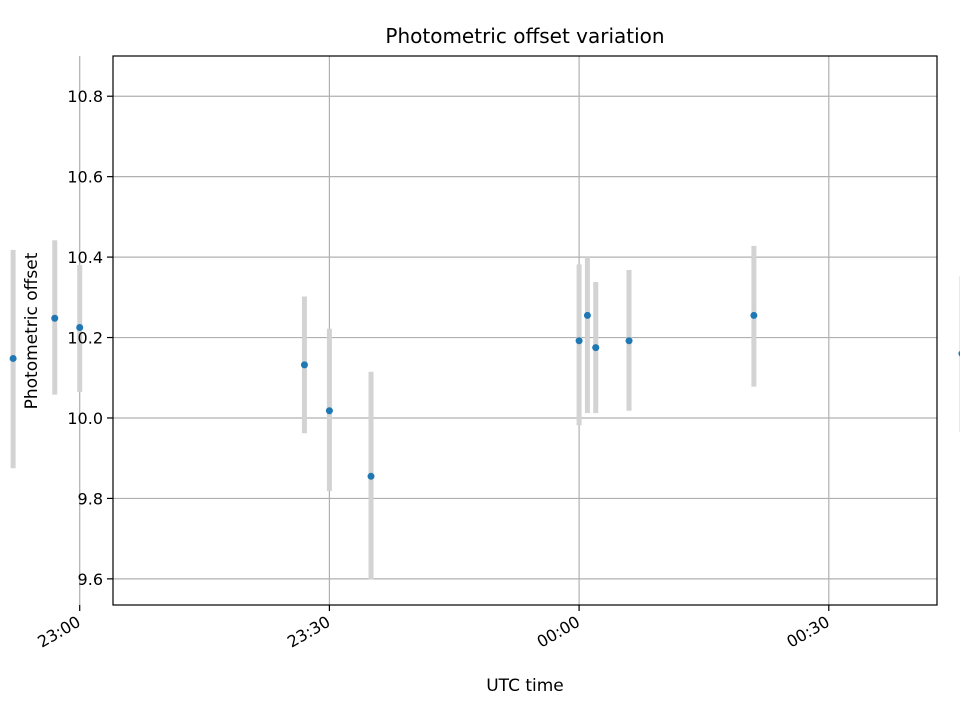  I want to click on chart-title: Photometric offset variation, so click(524, 36).